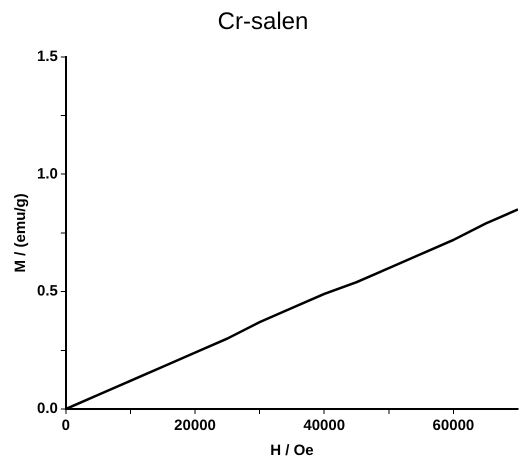  Describe the element at coordinates (21, 232) in the screenshot. I see `y-axis-title: M / (emu/g)` at that location.